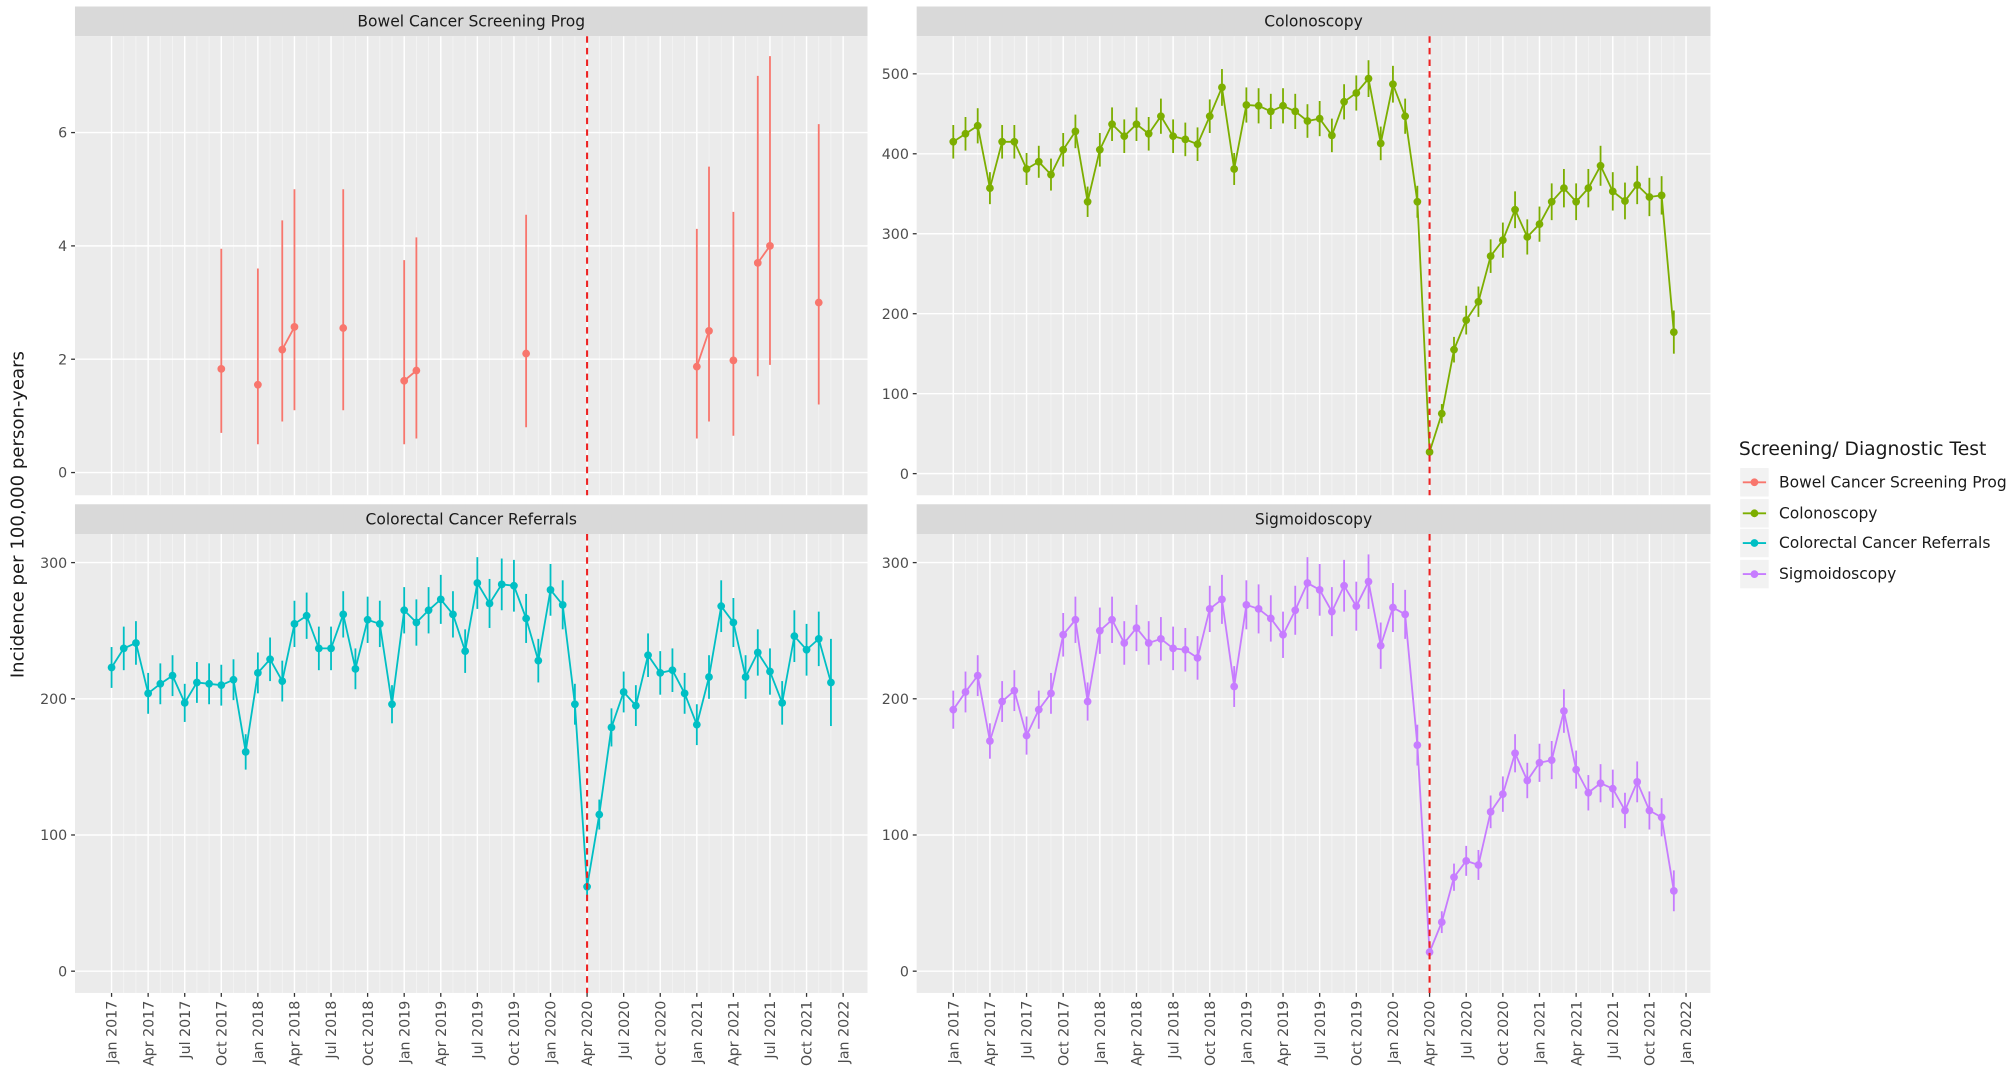 The height and width of the screenshot is (1068, 2013). Describe the element at coordinates (895, 75) in the screenshot. I see `y-tick-label: 500` at that location.